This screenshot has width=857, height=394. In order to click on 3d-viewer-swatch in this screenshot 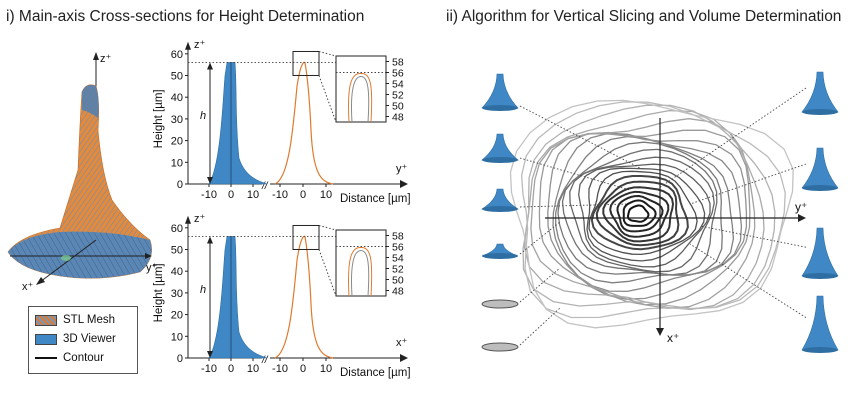, I will do `click(46, 339)`.